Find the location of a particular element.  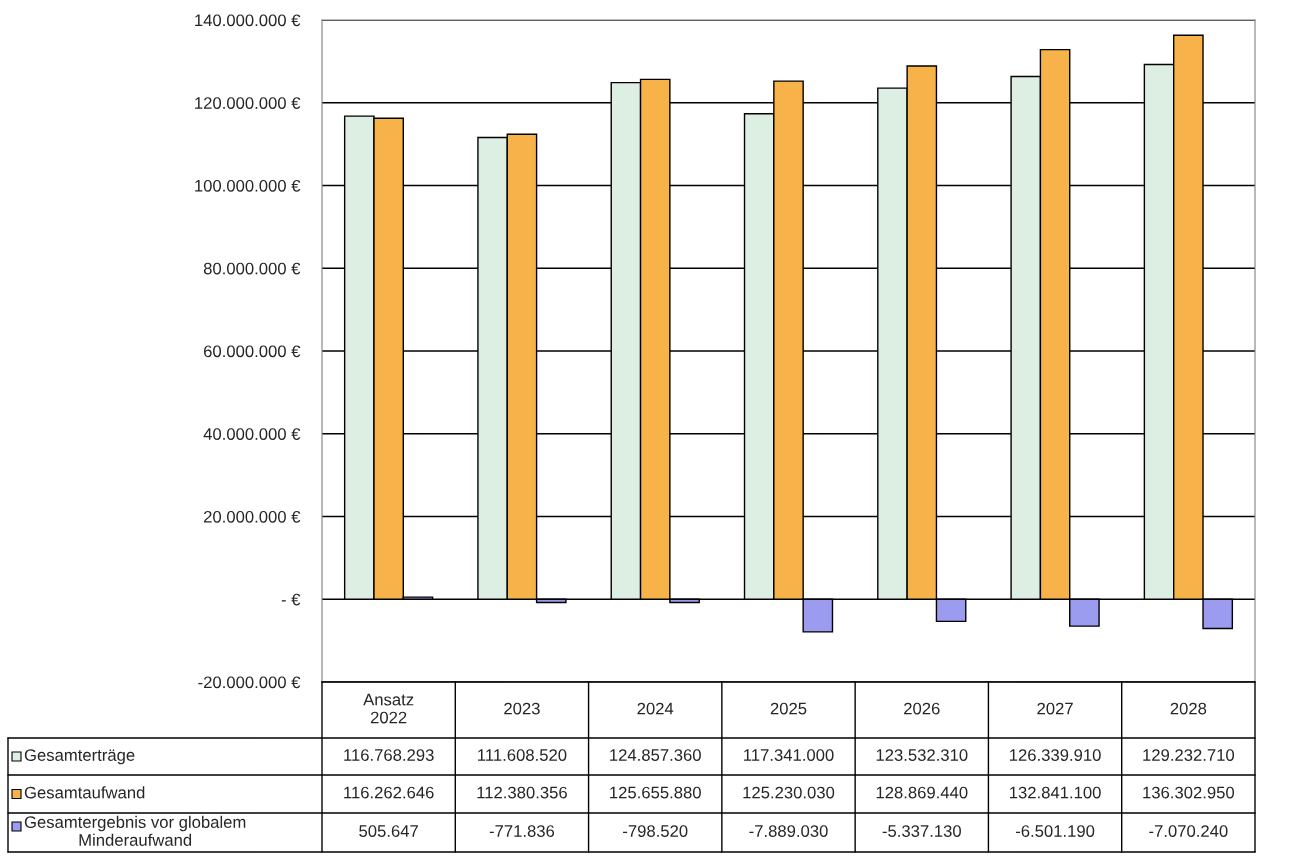

data-label: 111.608.520 is located at coordinates (522, 755).